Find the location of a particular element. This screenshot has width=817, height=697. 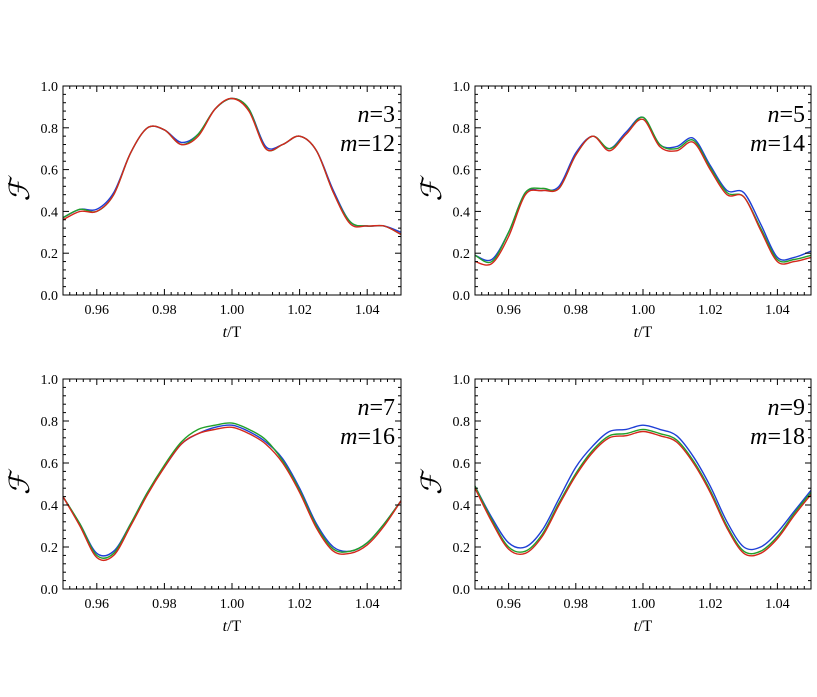

parameter-value: =18 is located at coordinates (786, 437).